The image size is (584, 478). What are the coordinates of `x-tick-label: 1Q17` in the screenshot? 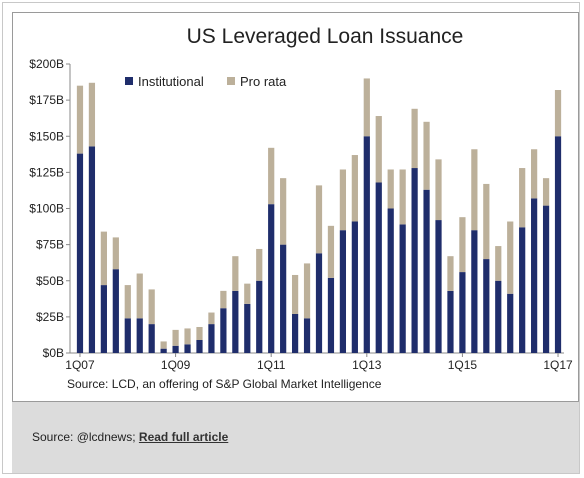 It's located at (558, 365).